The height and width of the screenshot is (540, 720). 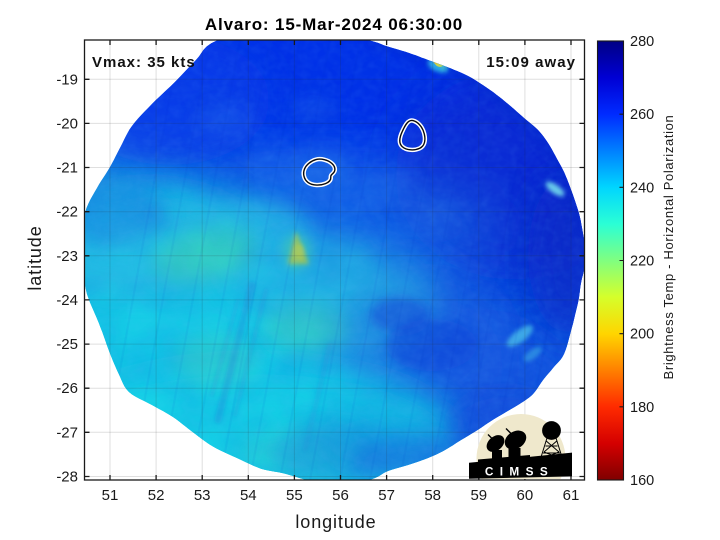 I want to click on svg-text: 51, so click(x=110, y=495).